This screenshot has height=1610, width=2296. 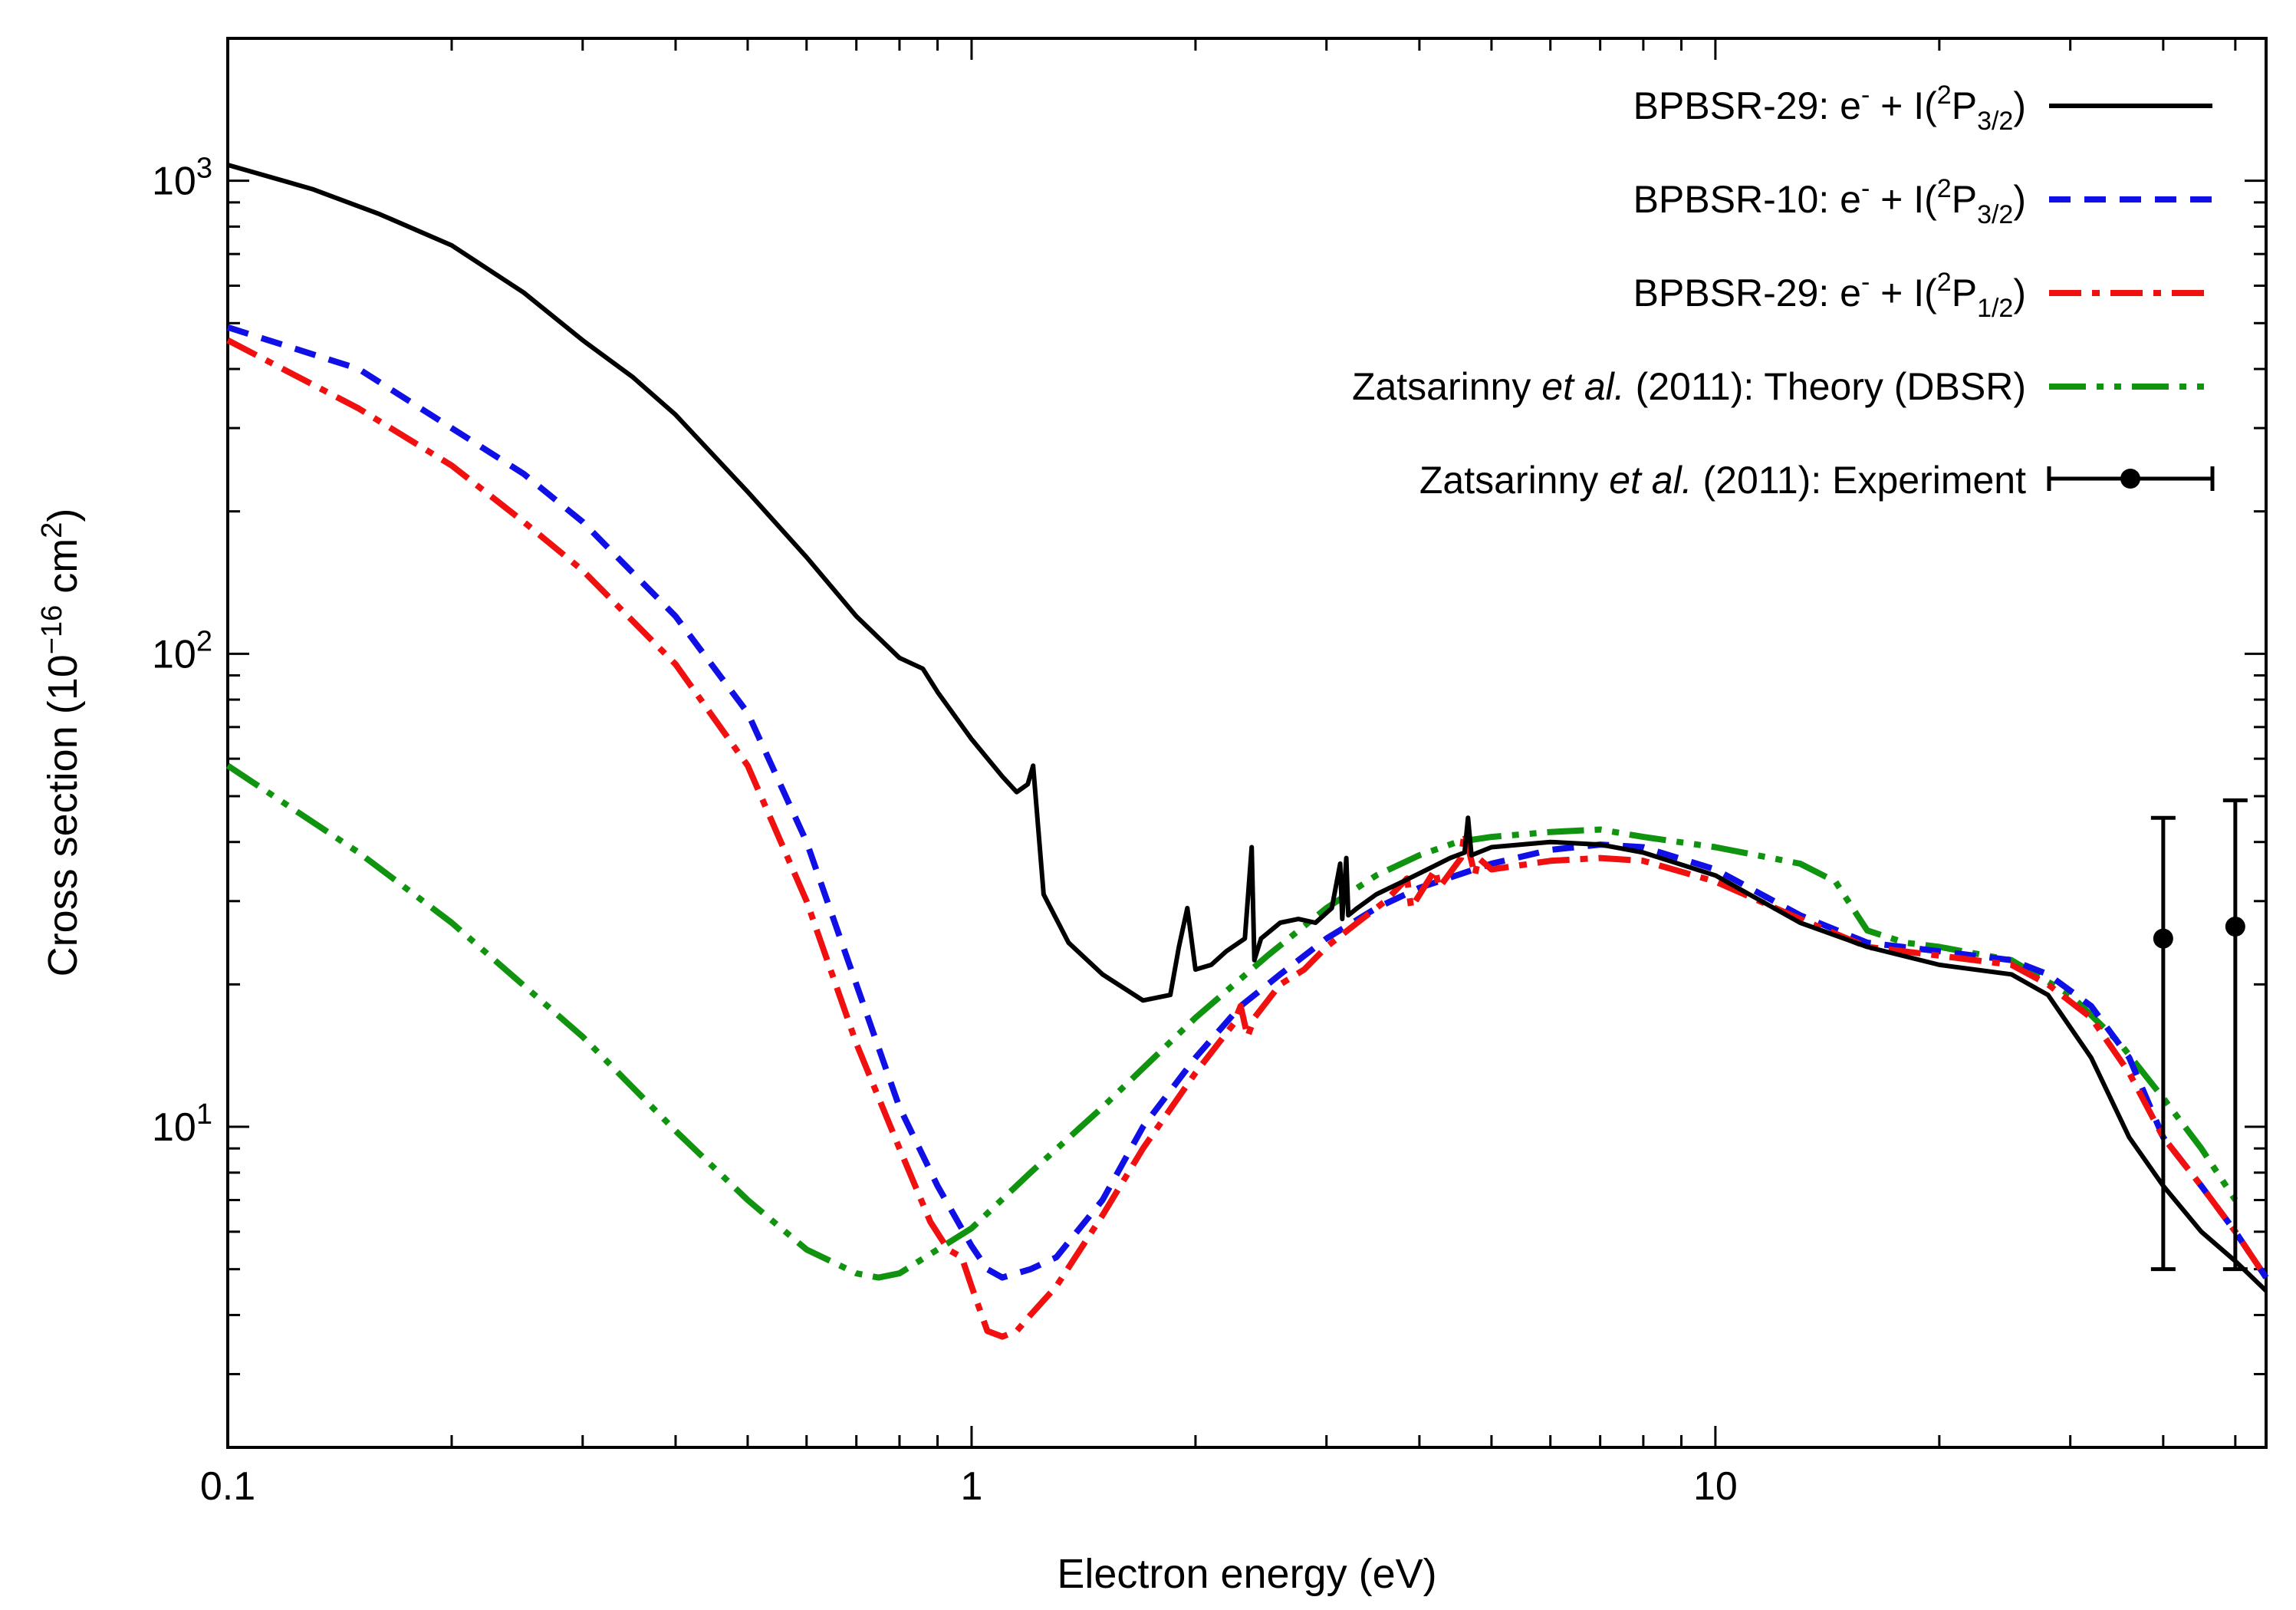 I want to click on legend-label-dbsr-theory: Zatsarinny et al. (2011): Theory (DBSR), so click(x=1689, y=386).